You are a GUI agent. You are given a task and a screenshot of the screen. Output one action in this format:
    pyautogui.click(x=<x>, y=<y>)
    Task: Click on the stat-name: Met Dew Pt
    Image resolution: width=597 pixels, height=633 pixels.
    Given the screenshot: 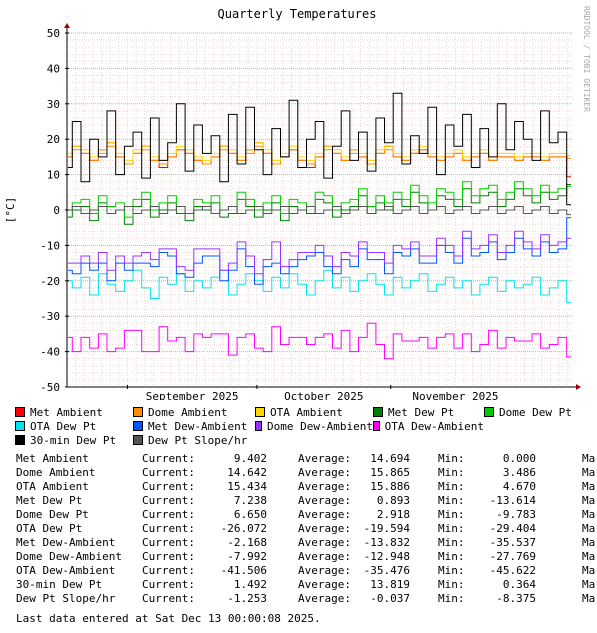 What is the action you would take?
    pyautogui.click(x=49, y=500)
    